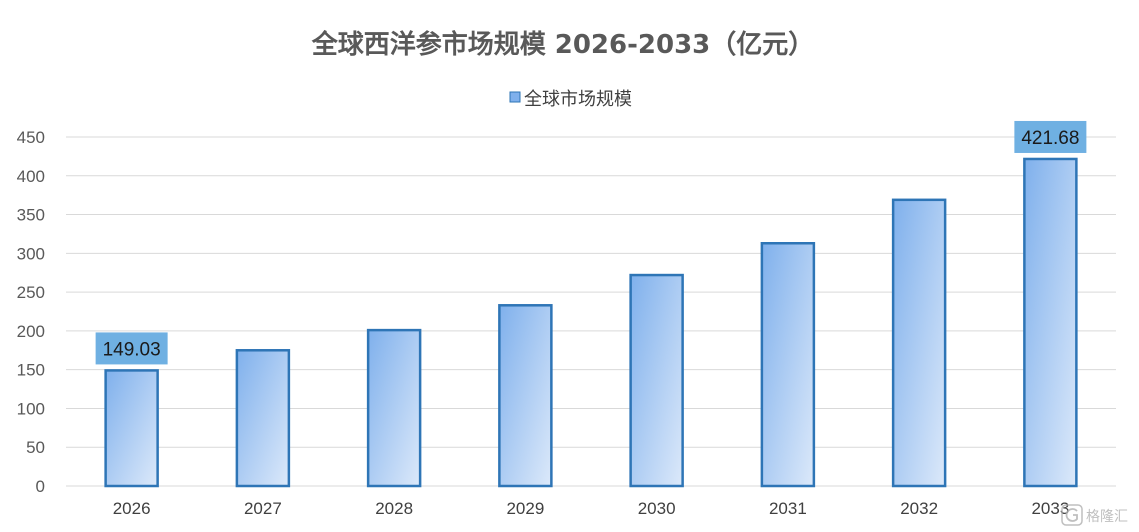 The image size is (1139, 532). What do you see at coordinates (788, 365) in the screenshot?
I see `bar-2031` at bounding box center [788, 365].